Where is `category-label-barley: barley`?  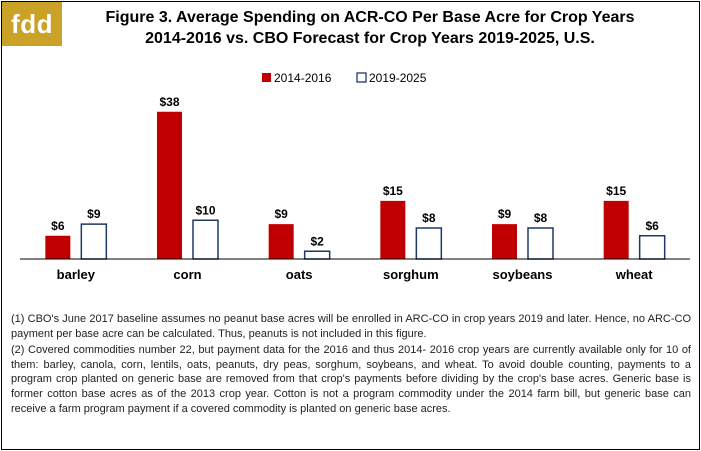 category-label-barley: barley is located at coordinates (76, 274).